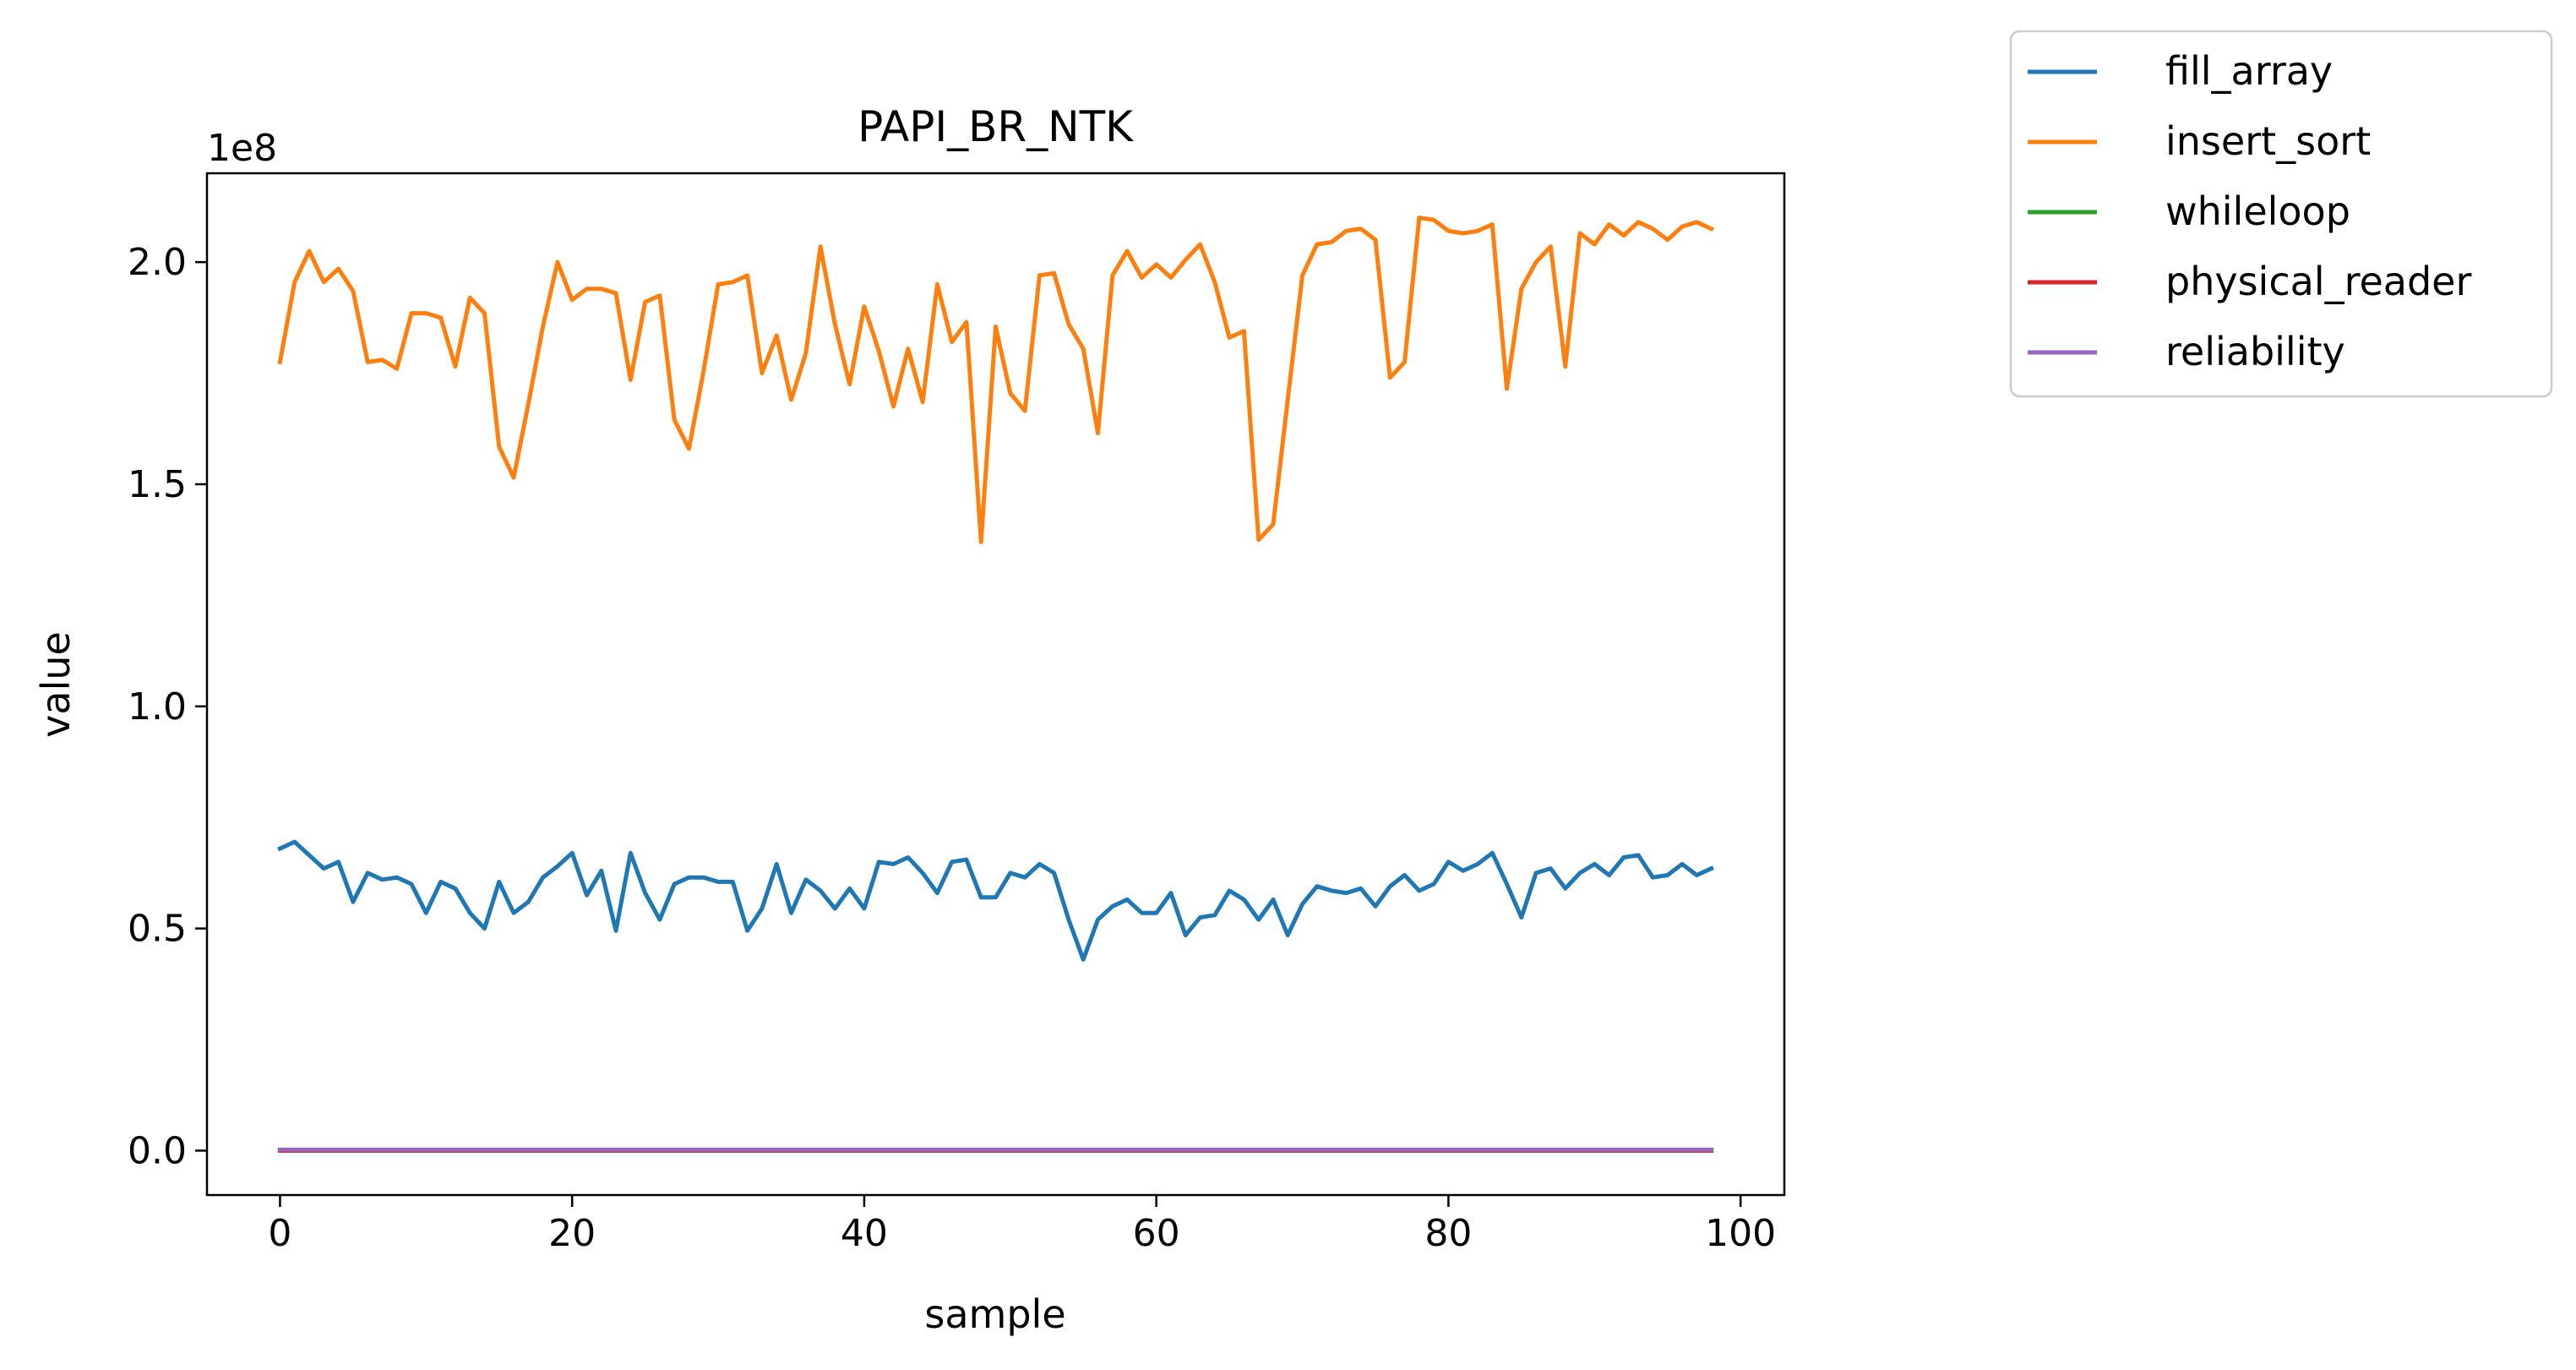 The image size is (2576, 1370). I want to click on series-line-insert-sort, so click(996, 380).